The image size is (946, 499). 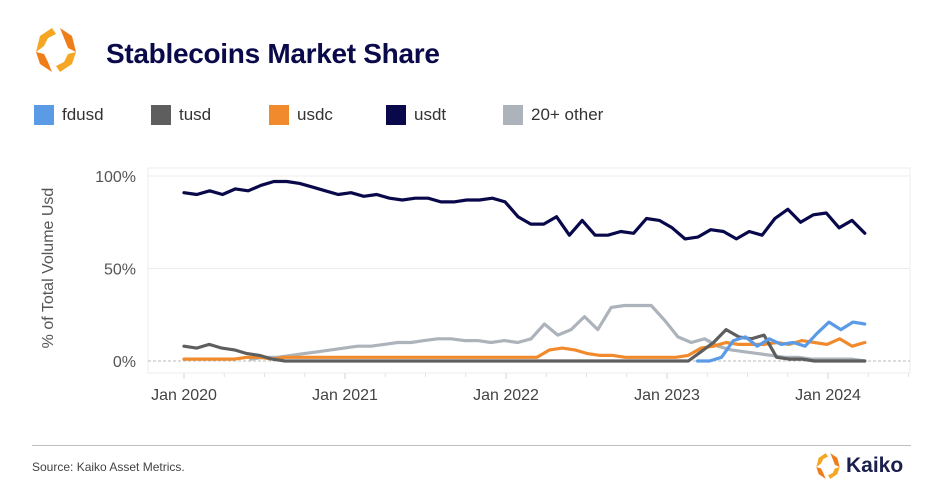 I want to click on x-tick-label: Jan 2023, so click(x=667, y=395).